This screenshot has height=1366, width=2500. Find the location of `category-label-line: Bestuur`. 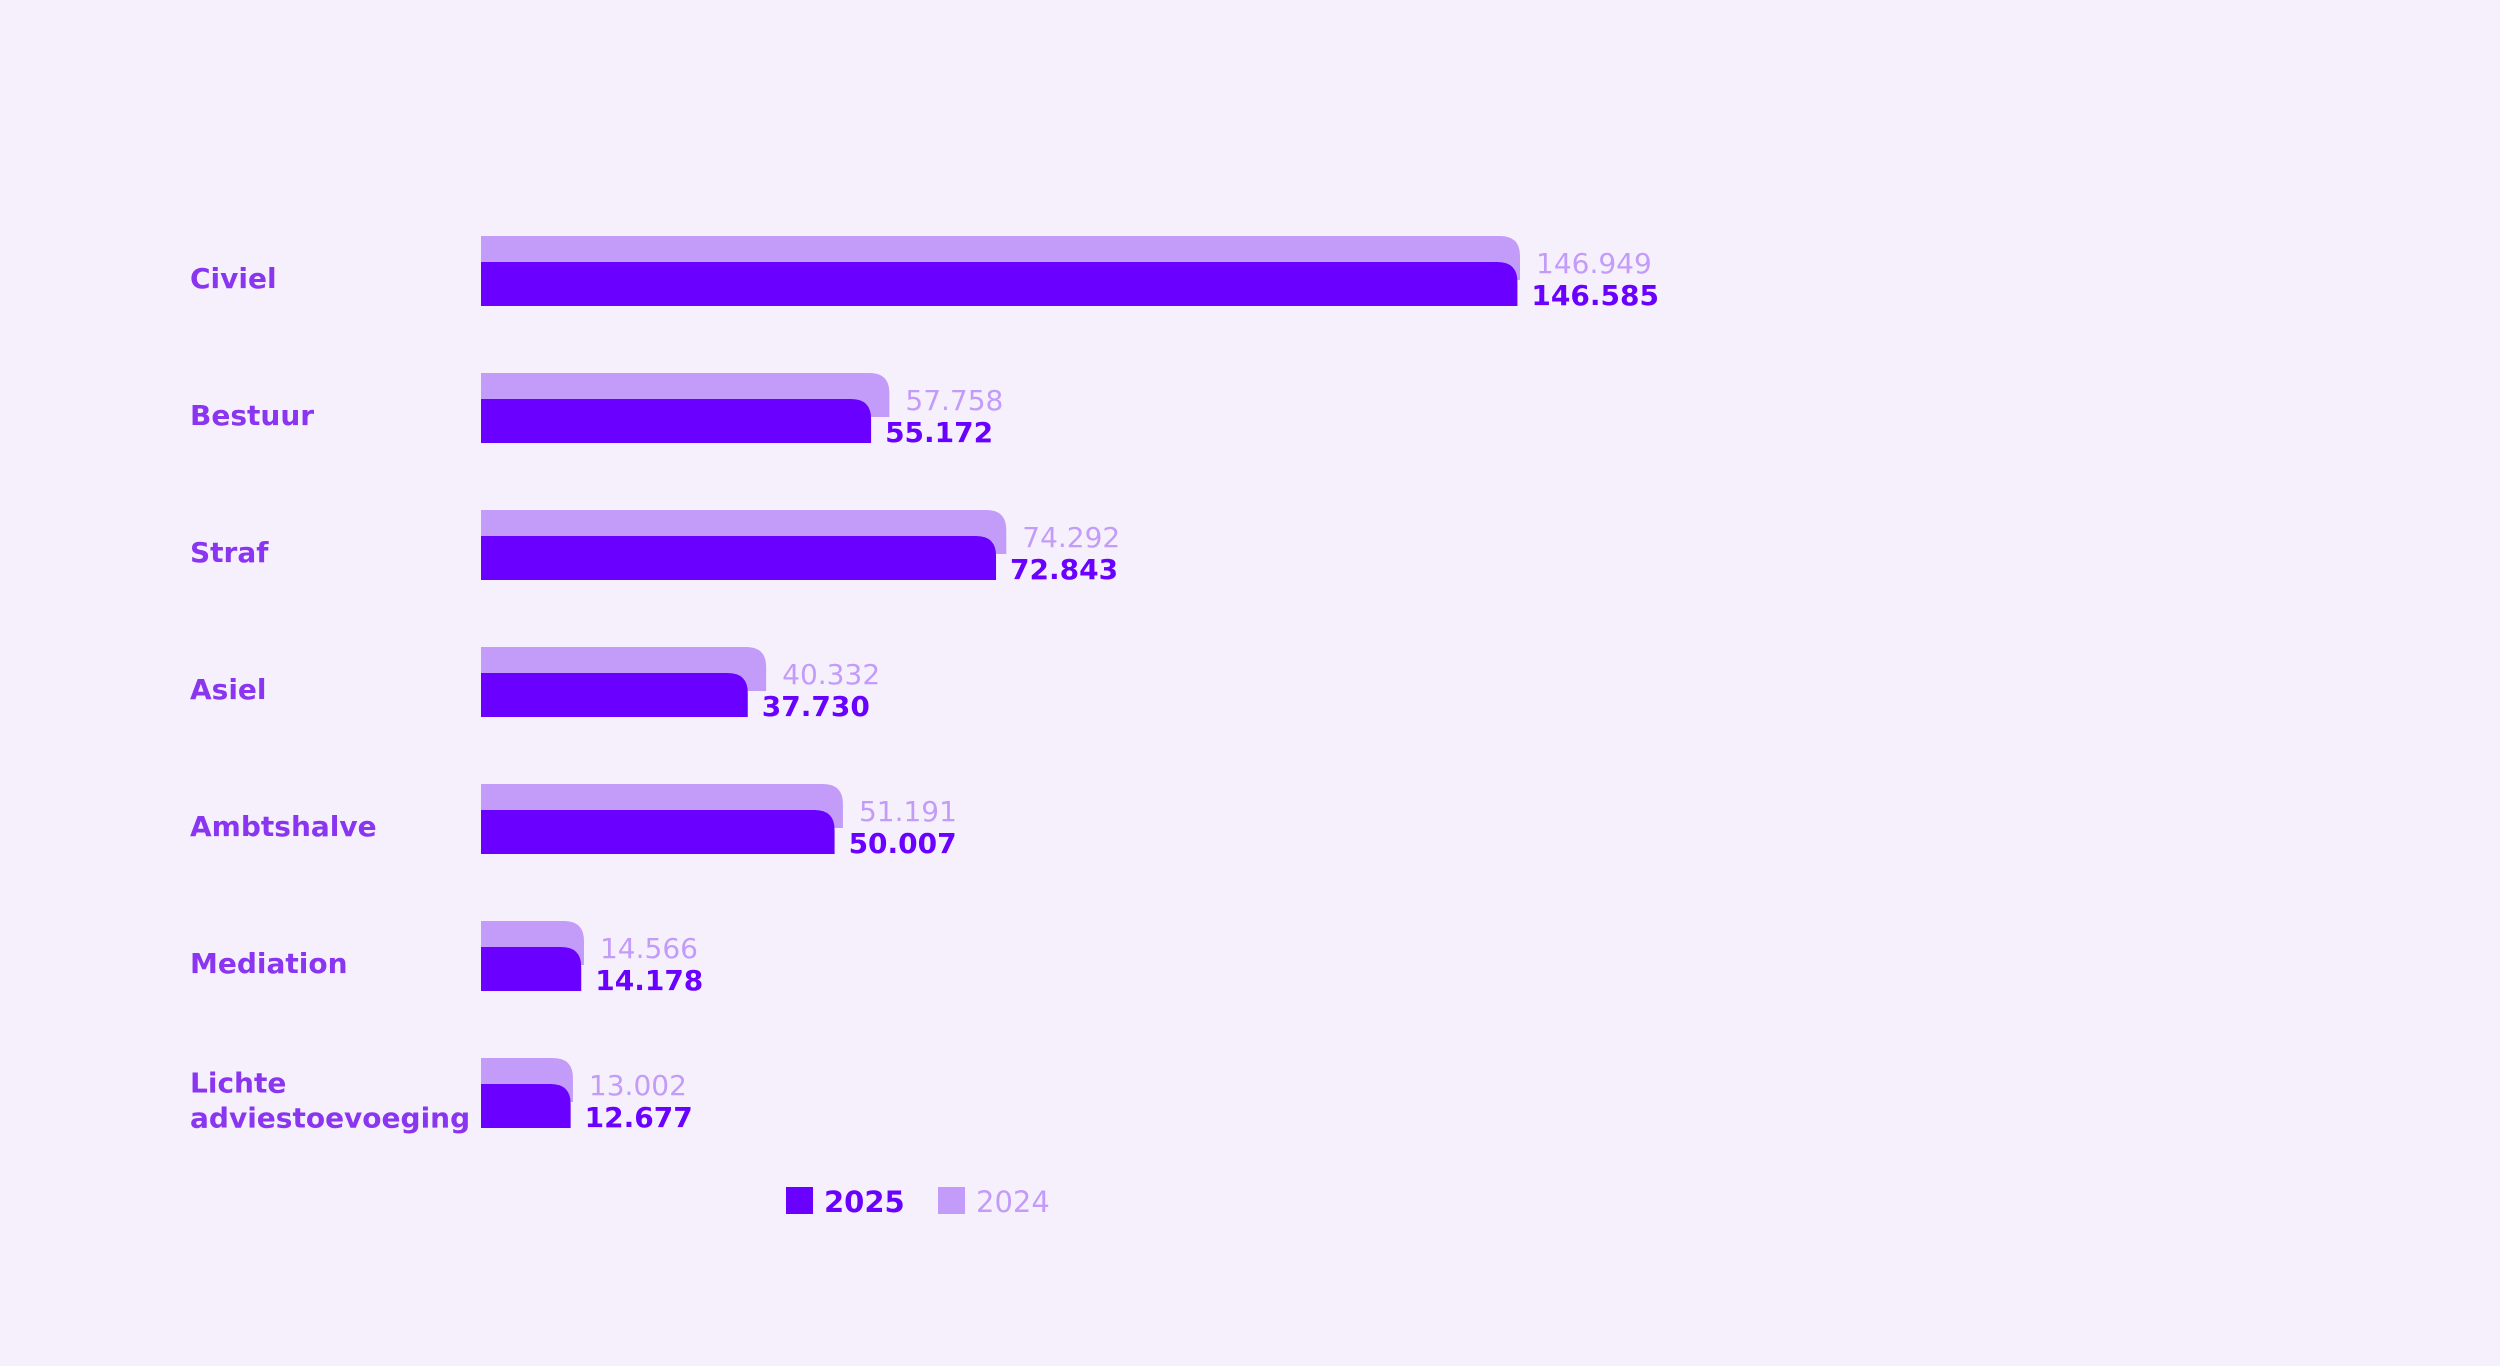

category-label-line: Bestuur is located at coordinates (252, 415).